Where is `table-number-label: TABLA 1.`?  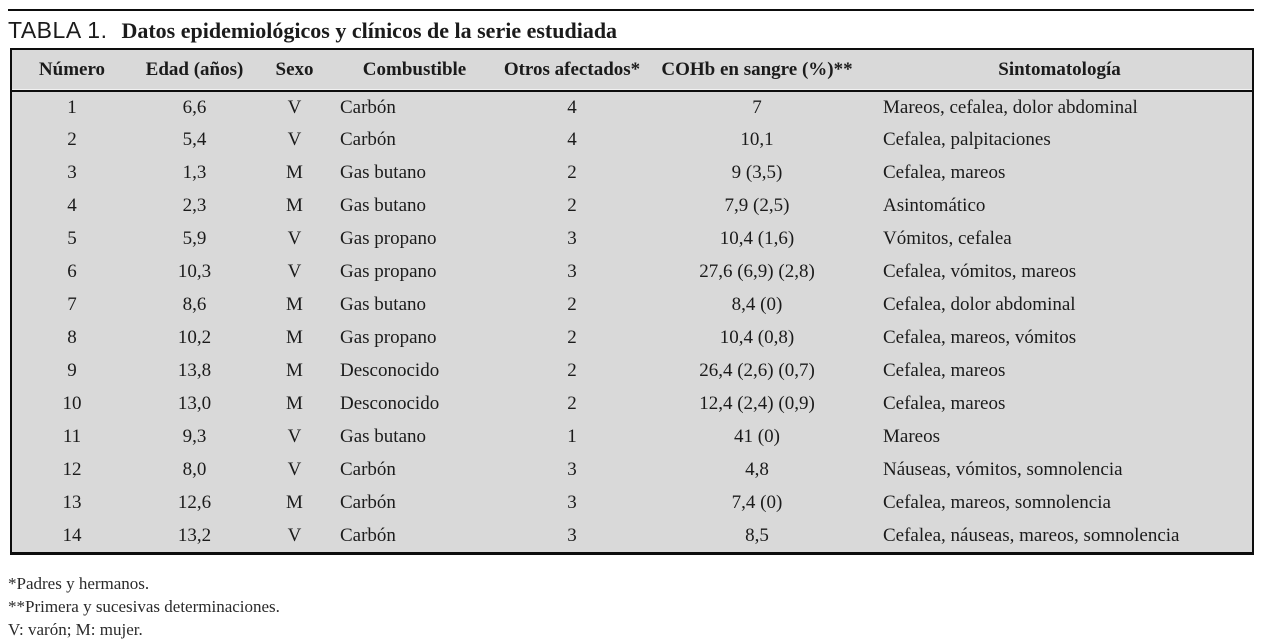
table-number-label: TABLA 1. is located at coordinates (58, 30).